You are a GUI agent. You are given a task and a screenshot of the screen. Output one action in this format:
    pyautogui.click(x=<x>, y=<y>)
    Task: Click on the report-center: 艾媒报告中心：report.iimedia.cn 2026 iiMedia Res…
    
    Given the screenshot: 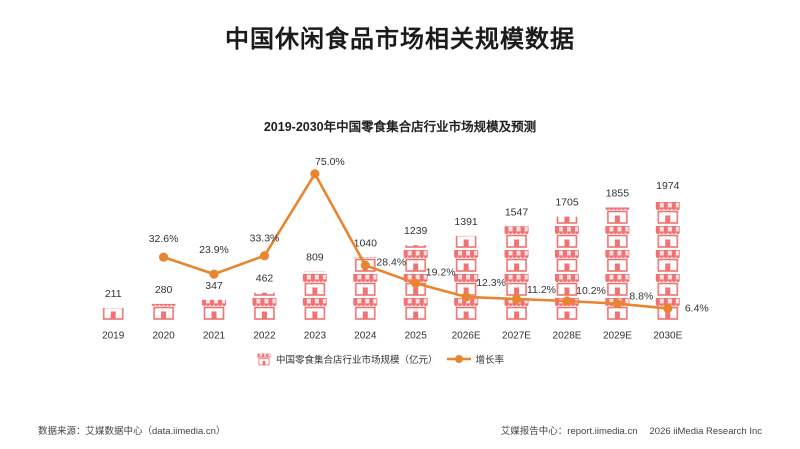 What is the action you would take?
    pyautogui.click(x=631, y=432)
    